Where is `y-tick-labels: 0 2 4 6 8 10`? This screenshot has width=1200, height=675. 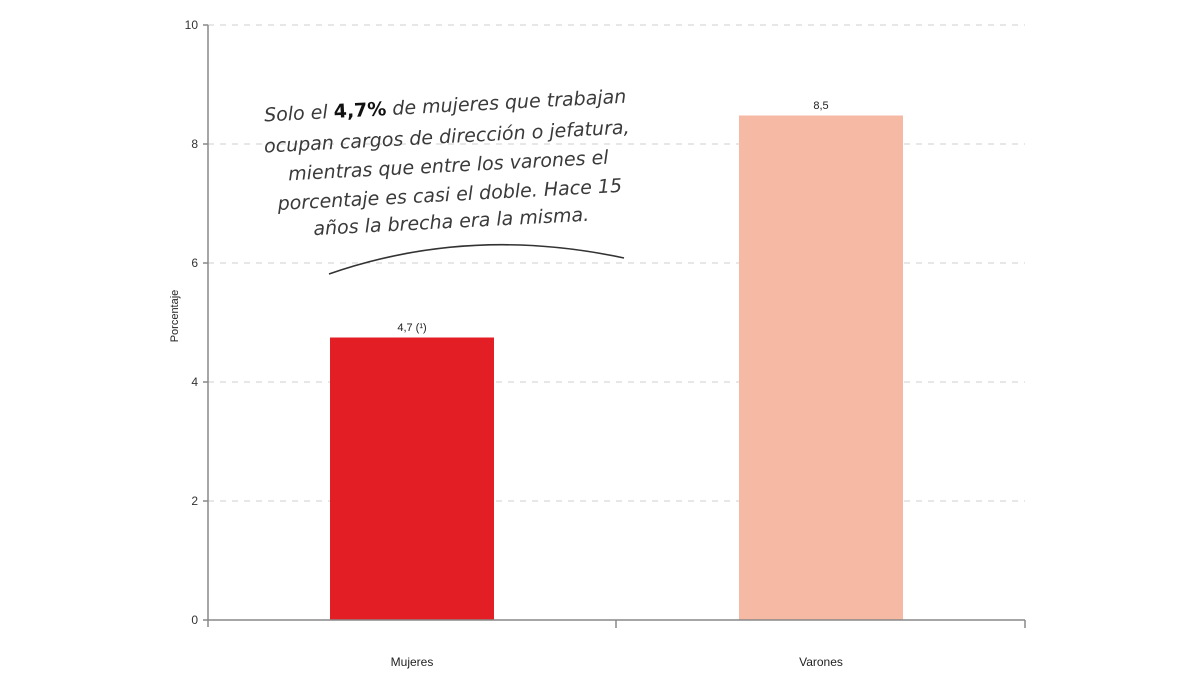
y-tick-labels: 0 2 4 6 8 10 is located at coordinates (192, 322).